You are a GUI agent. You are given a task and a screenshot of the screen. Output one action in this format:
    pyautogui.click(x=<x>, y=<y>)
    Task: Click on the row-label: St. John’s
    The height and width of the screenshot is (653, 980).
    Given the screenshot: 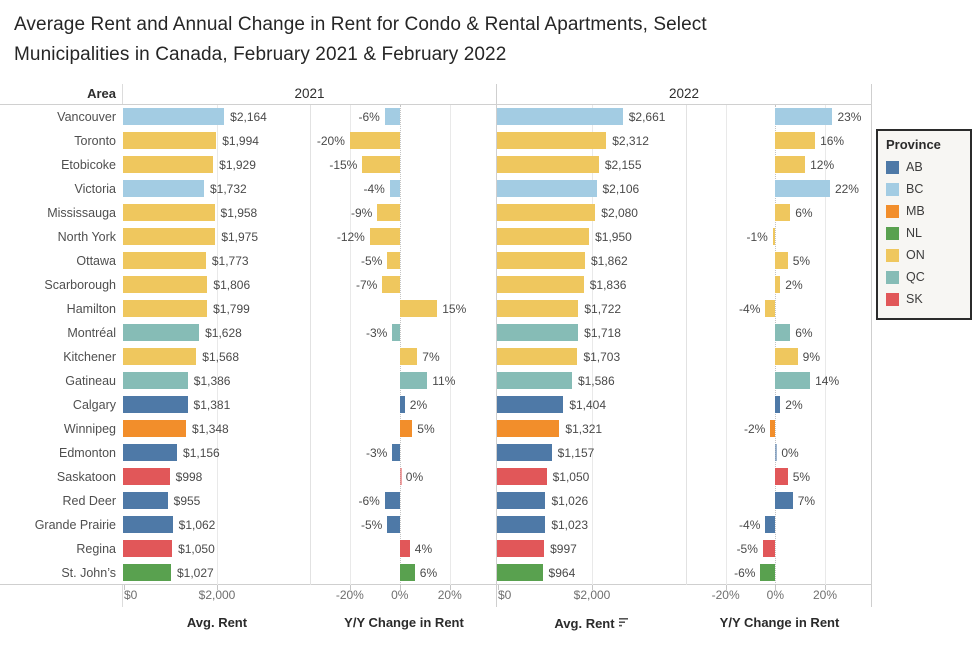 What is the action you would take?
    pyautogui.click(x=88, y=573)
    